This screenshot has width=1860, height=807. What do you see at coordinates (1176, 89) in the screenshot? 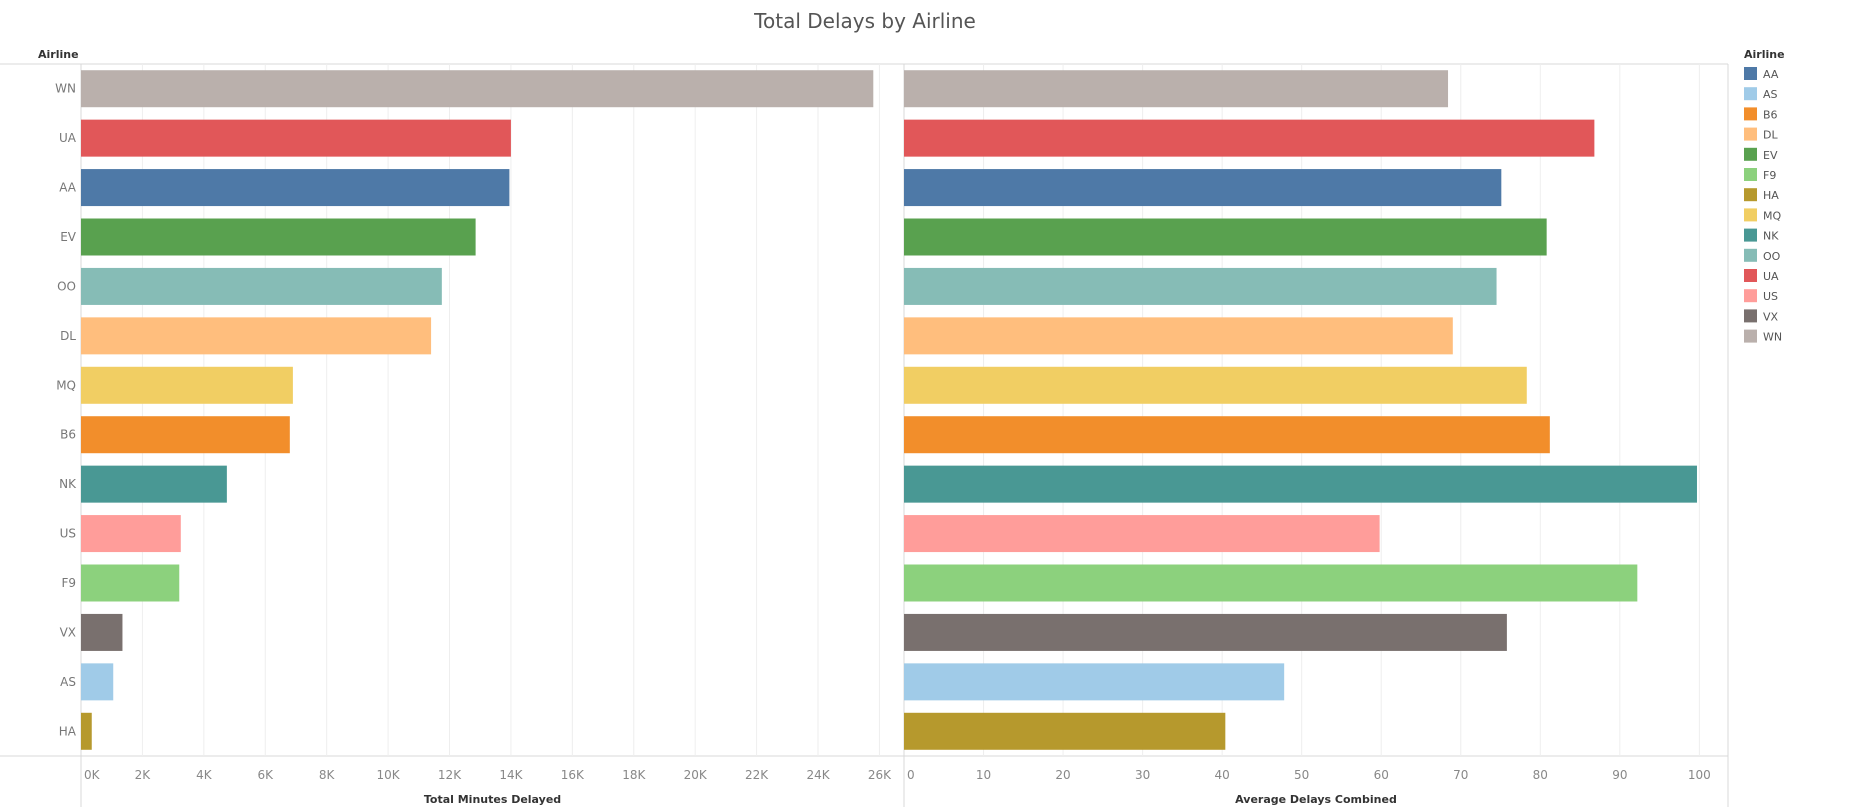
I see `bar-average-delays-combined-wn` at bounding box center [1176, 89].